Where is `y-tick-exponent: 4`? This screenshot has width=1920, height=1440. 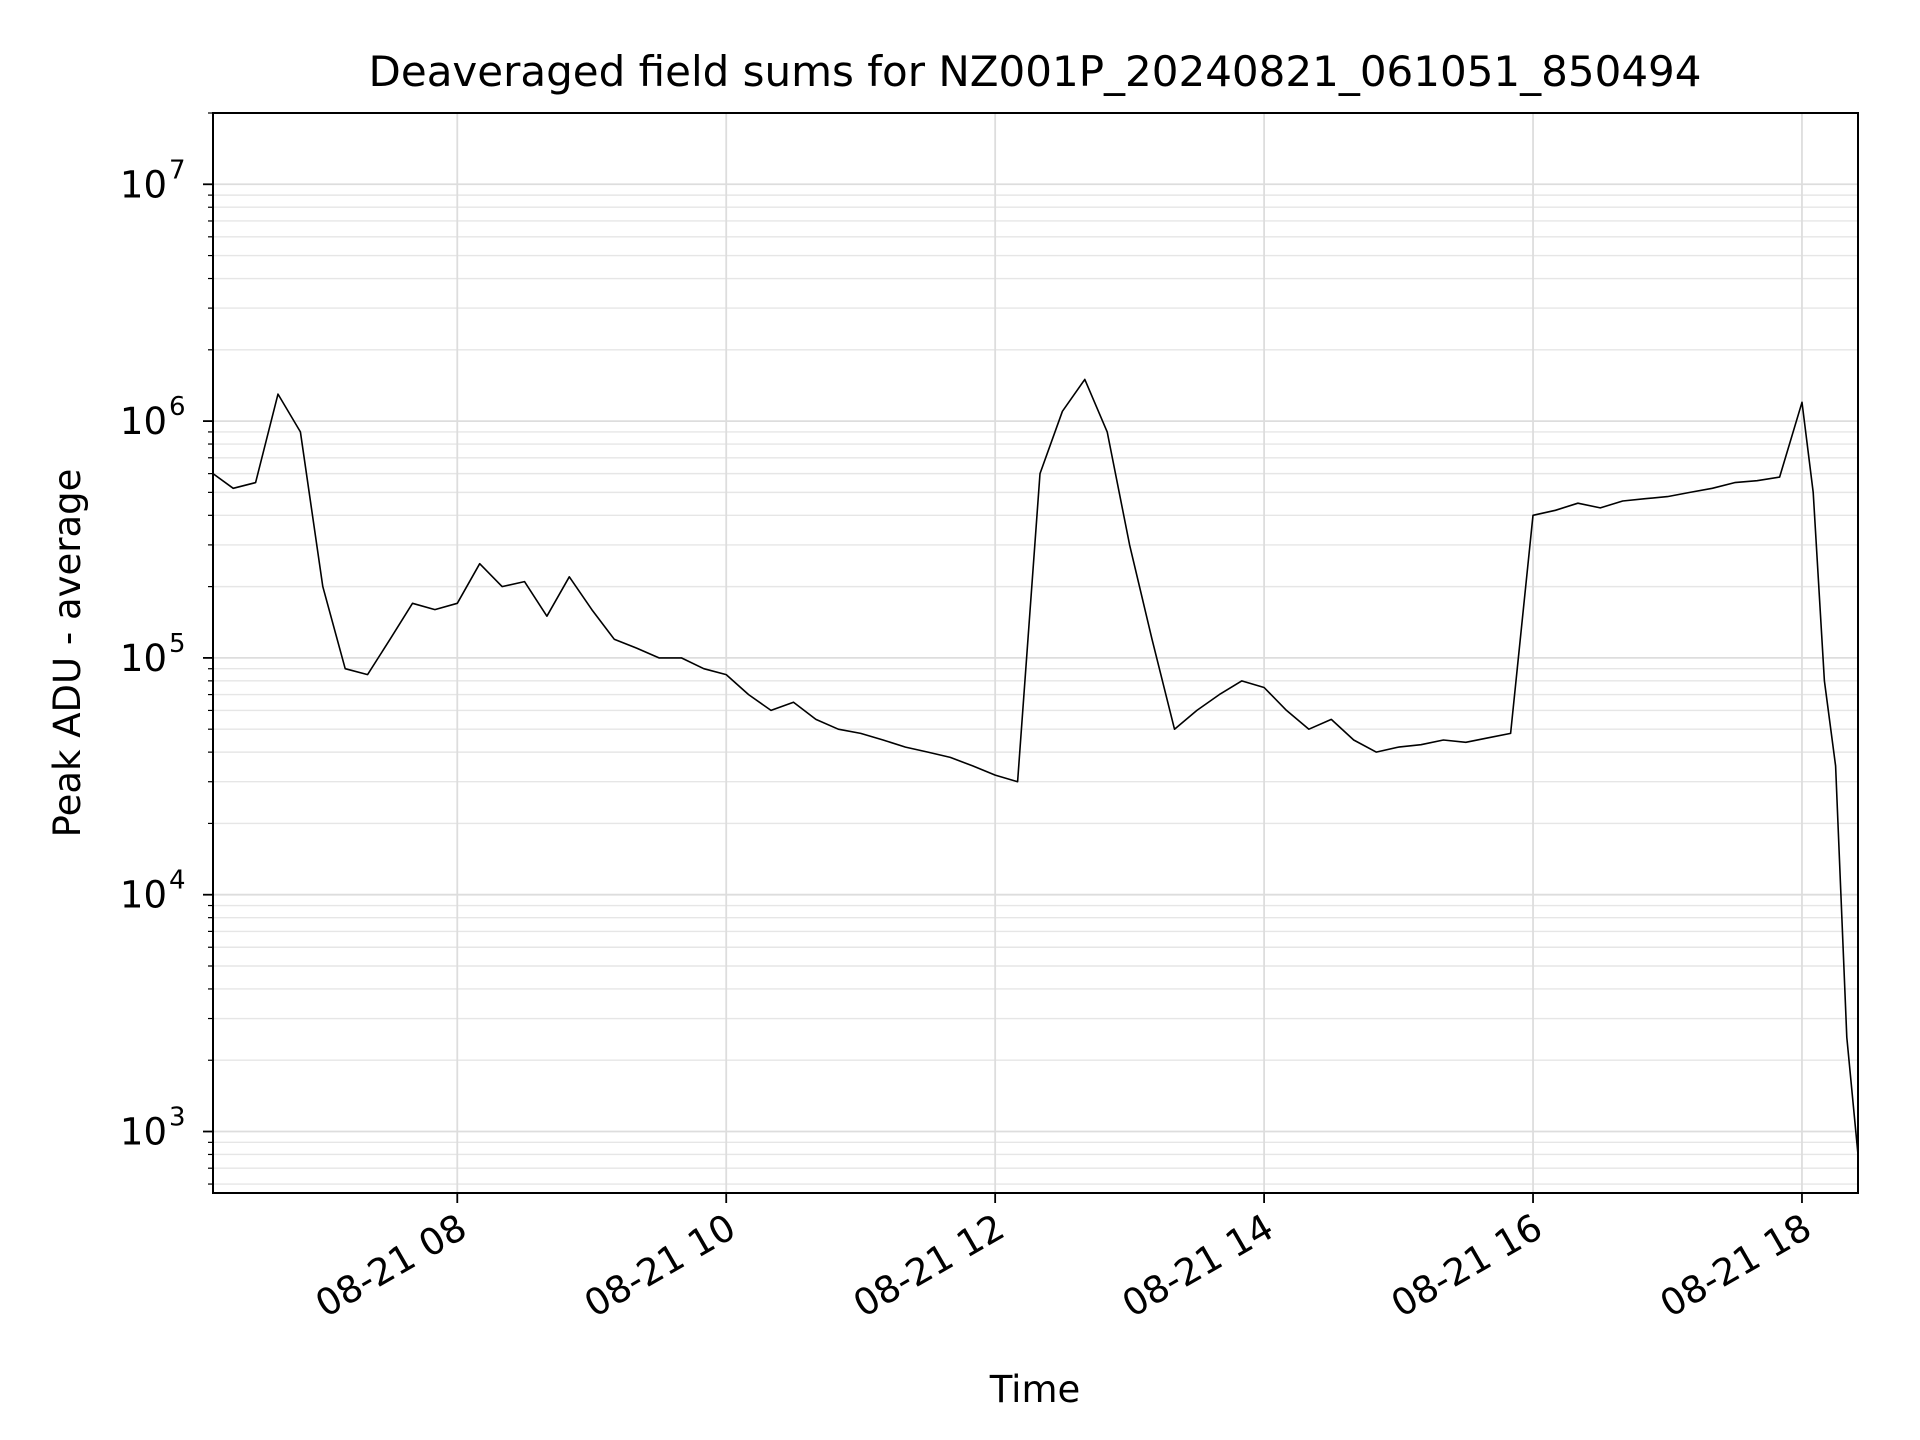
y-tick-exponent: 4 is located at coordinates (177, 881).